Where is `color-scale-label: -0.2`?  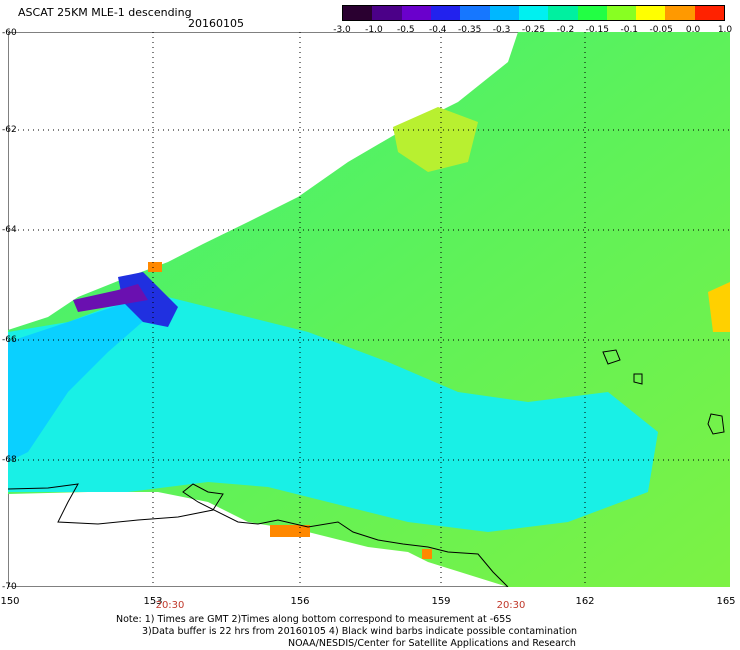 color-scale-label: -0.2 is located at coordinates (565, 30).